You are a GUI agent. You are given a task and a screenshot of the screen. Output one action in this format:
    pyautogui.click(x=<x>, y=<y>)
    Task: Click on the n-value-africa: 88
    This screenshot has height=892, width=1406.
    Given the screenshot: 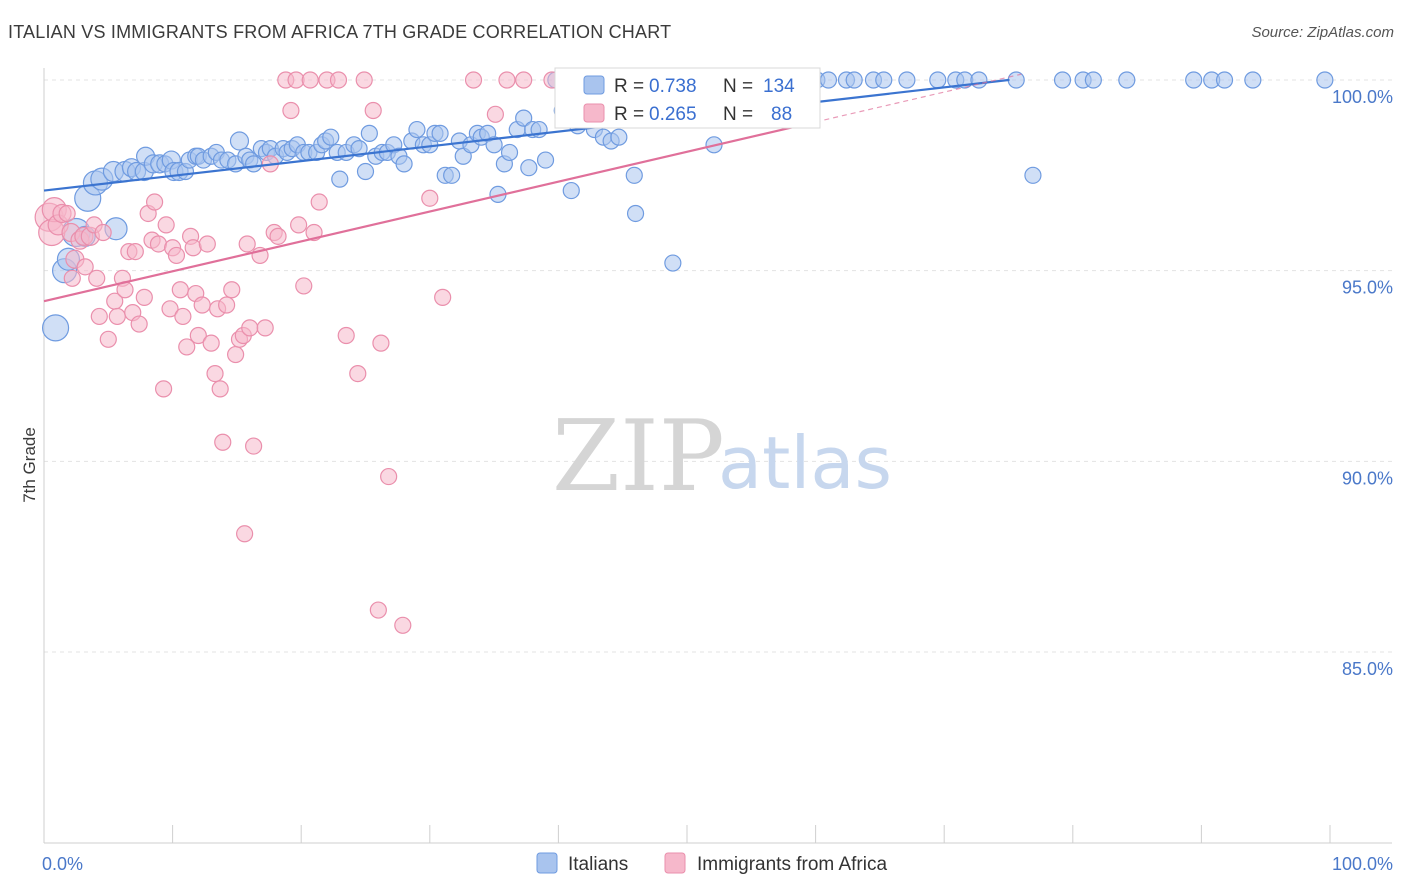 What is the action you would take?
    pyautogui.click(x=781, y=114)
    